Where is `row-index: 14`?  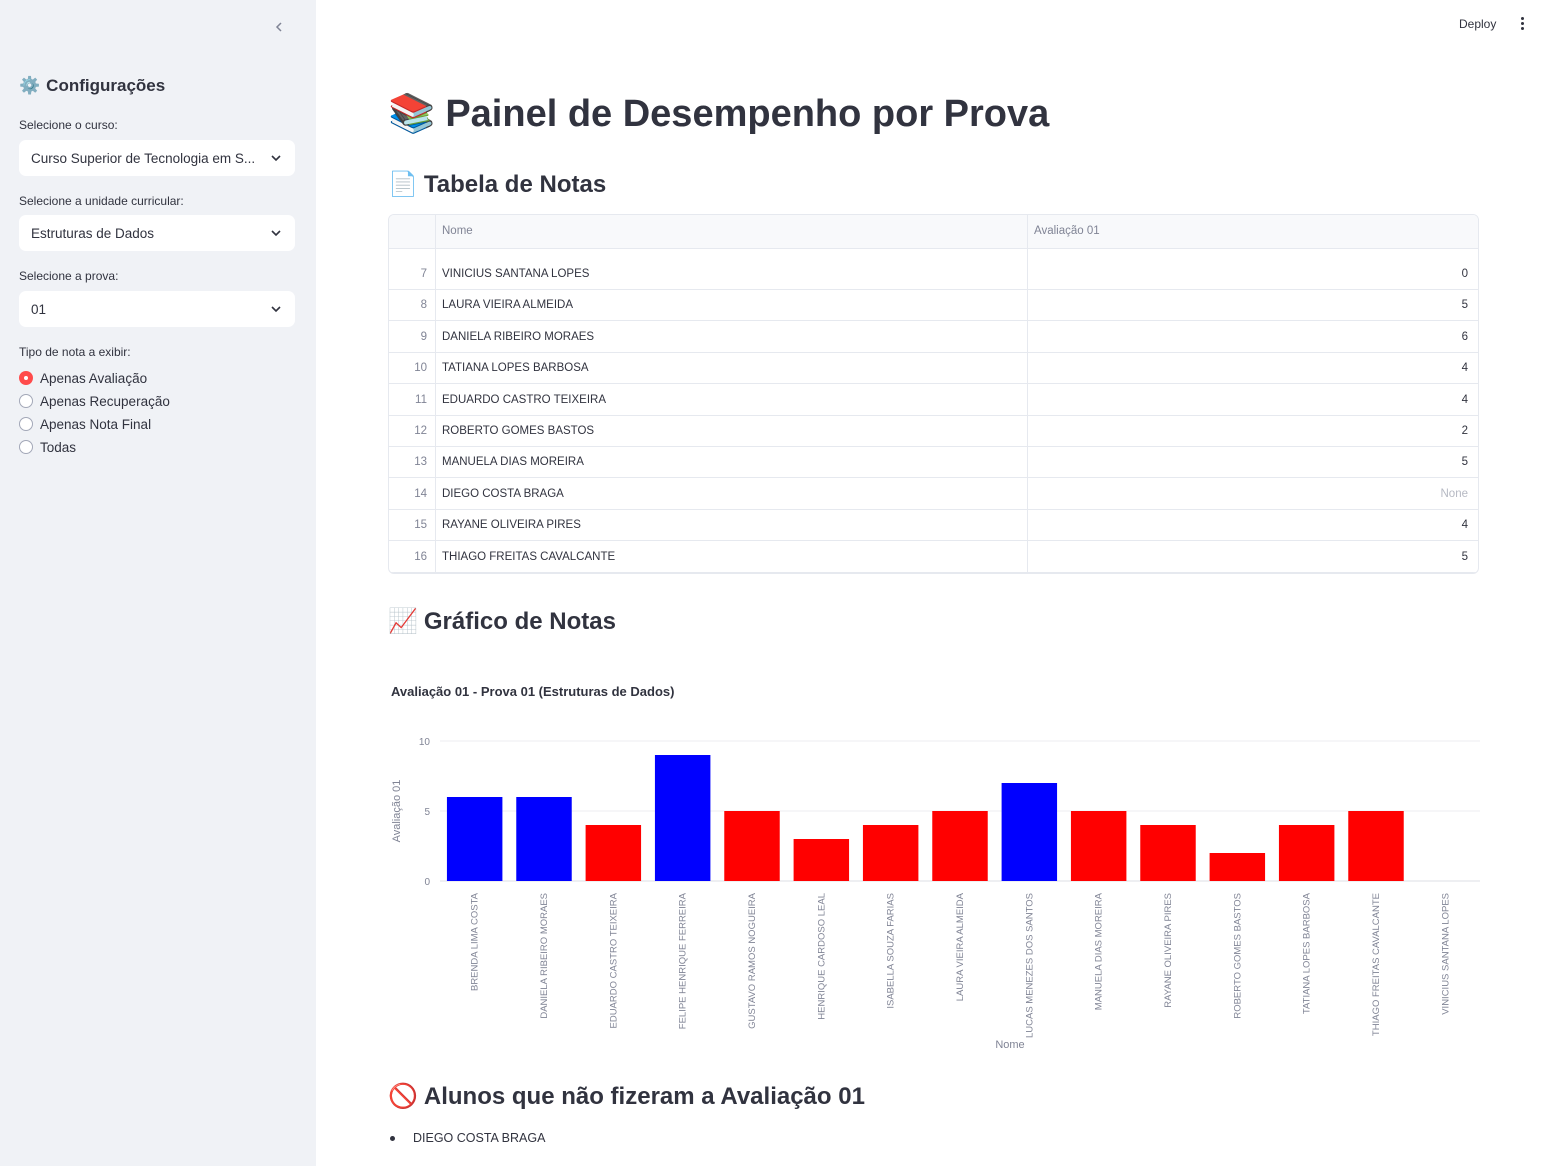
row-index: 14 is located at coordinates (420, 493).